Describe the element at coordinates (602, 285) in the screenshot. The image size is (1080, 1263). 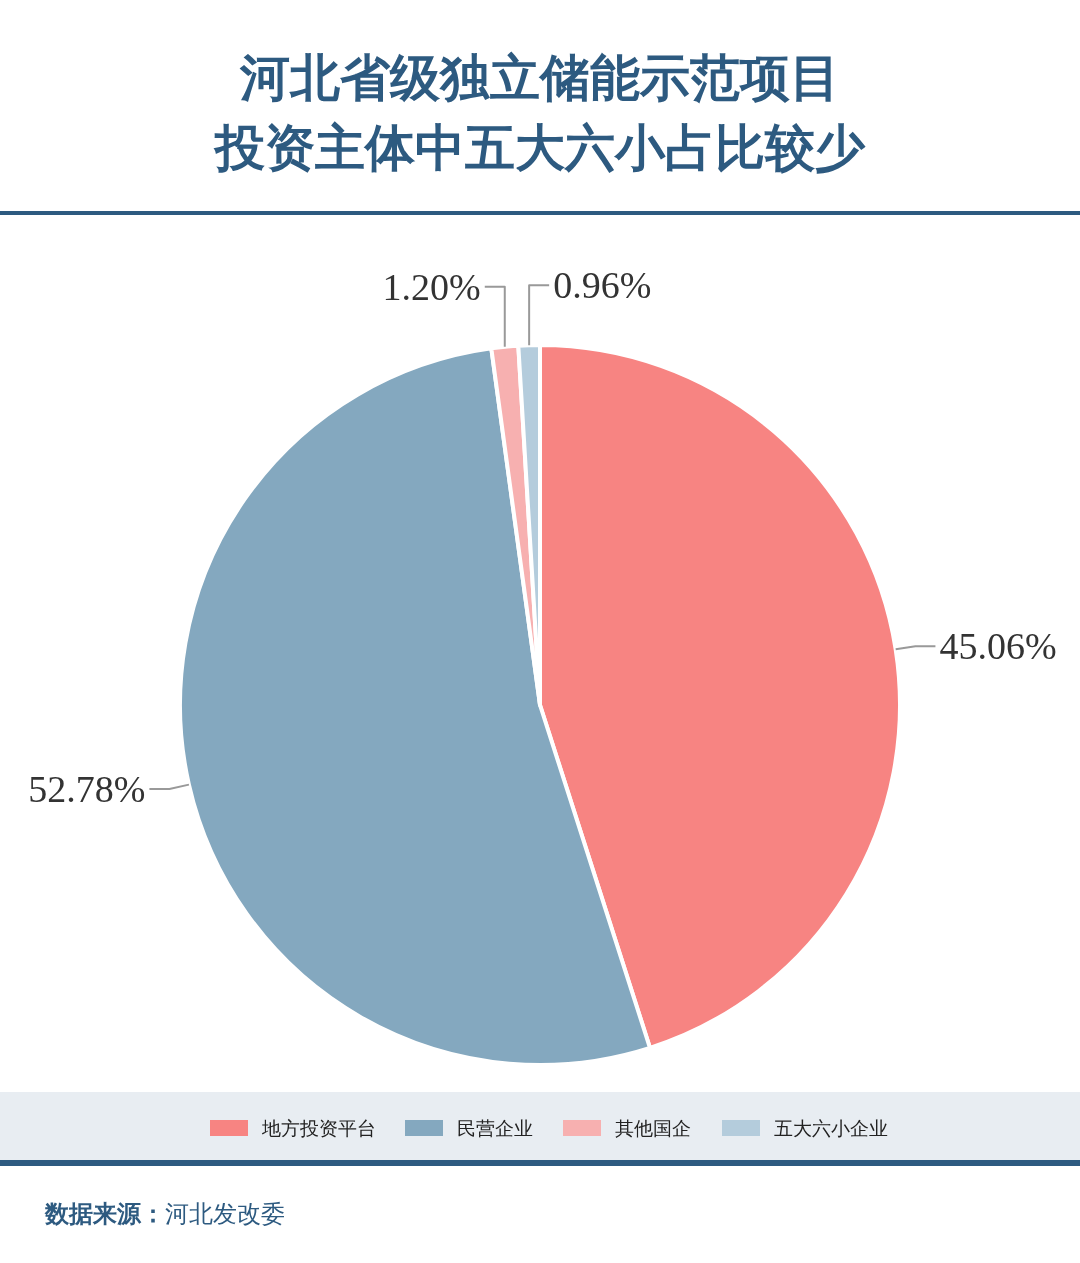
I see `data-label: 0.96%` at that location.